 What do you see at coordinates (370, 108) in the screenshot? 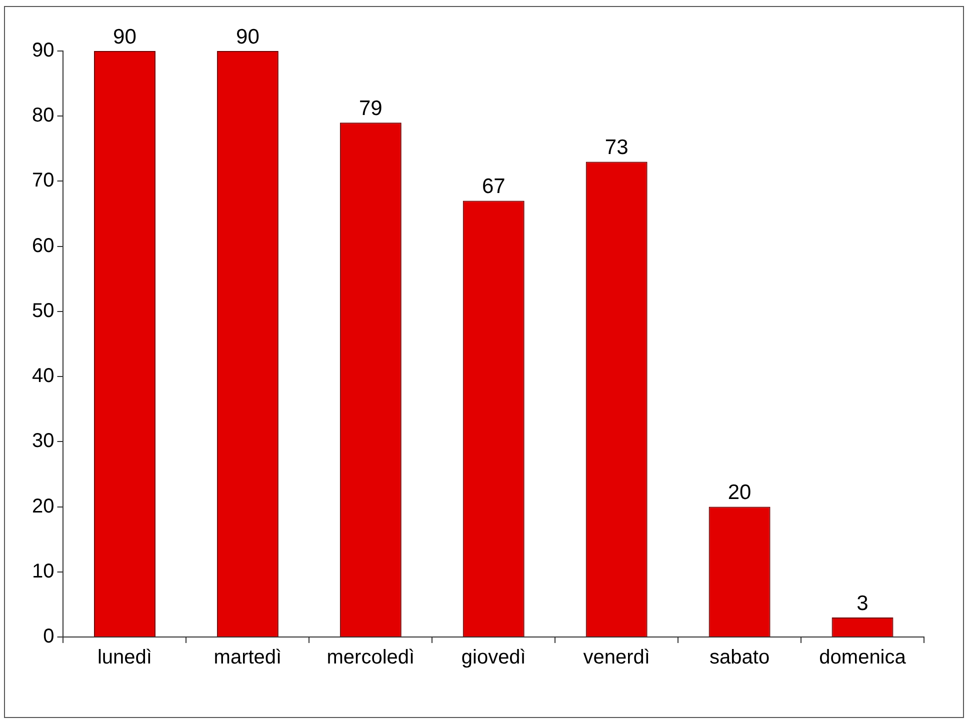
I see `data-label: 79` at bounding box center [370, 108].